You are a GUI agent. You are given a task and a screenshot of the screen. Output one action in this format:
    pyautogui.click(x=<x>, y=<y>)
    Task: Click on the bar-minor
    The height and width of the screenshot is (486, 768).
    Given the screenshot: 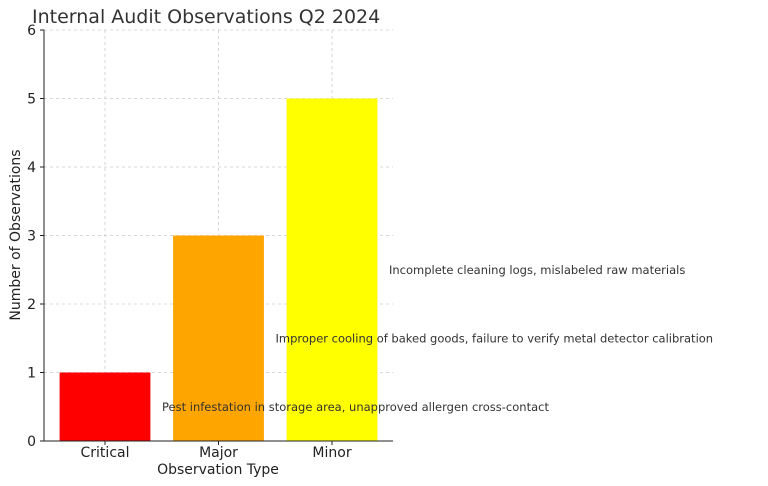 What is the action you would take?
    pyautogui.click(x=332, y=269)
    